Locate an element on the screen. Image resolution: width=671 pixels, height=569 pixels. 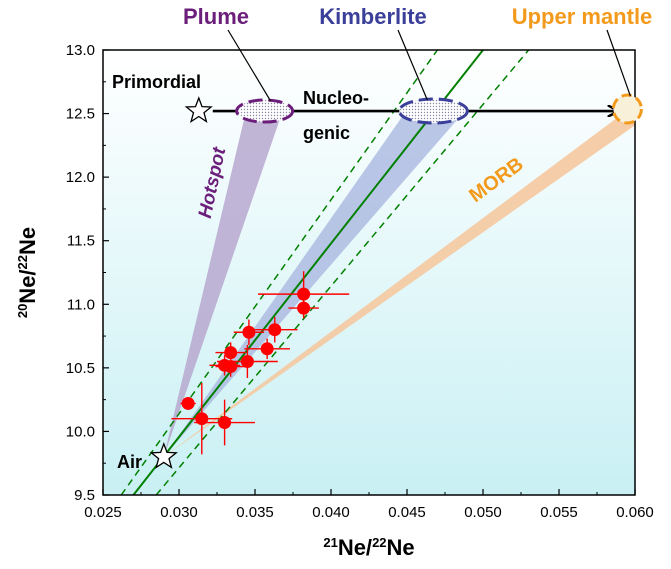
data-marks is located at coordinates (260, 363).